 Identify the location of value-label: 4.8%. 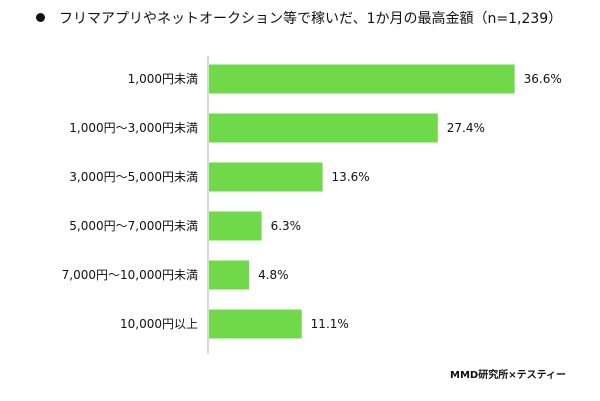
(273, 275).